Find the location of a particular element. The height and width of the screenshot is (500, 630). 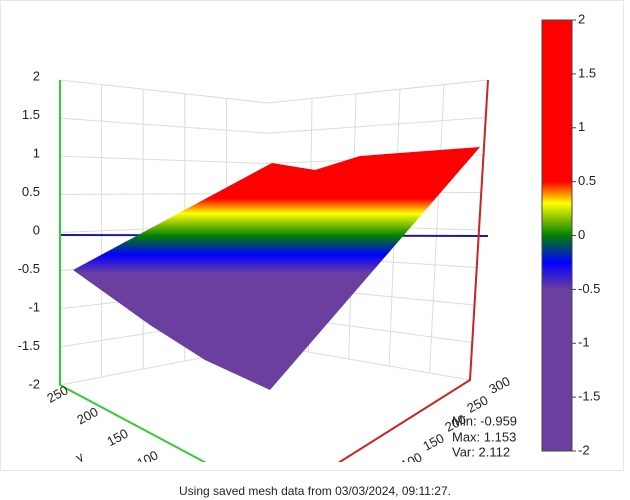

colorbar-tick-label: -0.5 is located at coordinates (589, 288).